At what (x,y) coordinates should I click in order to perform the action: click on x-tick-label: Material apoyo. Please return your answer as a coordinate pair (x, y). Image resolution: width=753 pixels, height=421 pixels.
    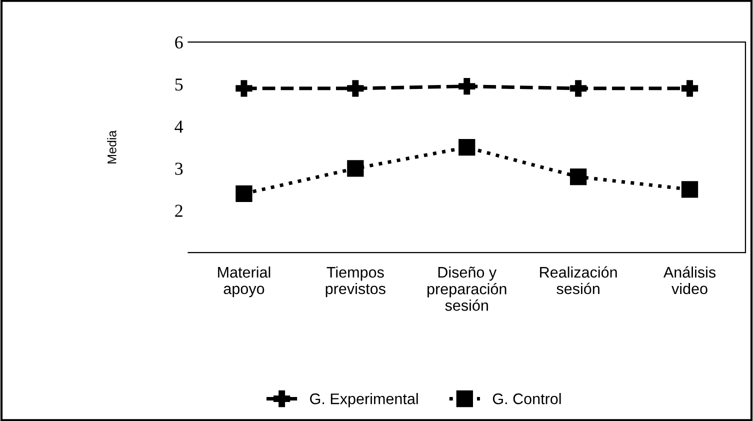
    Looking at the image, I should click on (244, 282).